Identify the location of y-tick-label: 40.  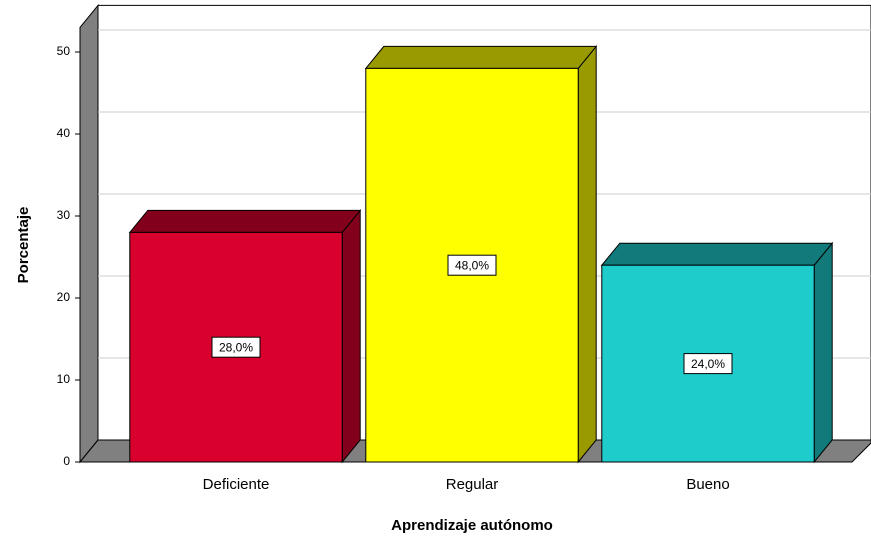
(64, 133).